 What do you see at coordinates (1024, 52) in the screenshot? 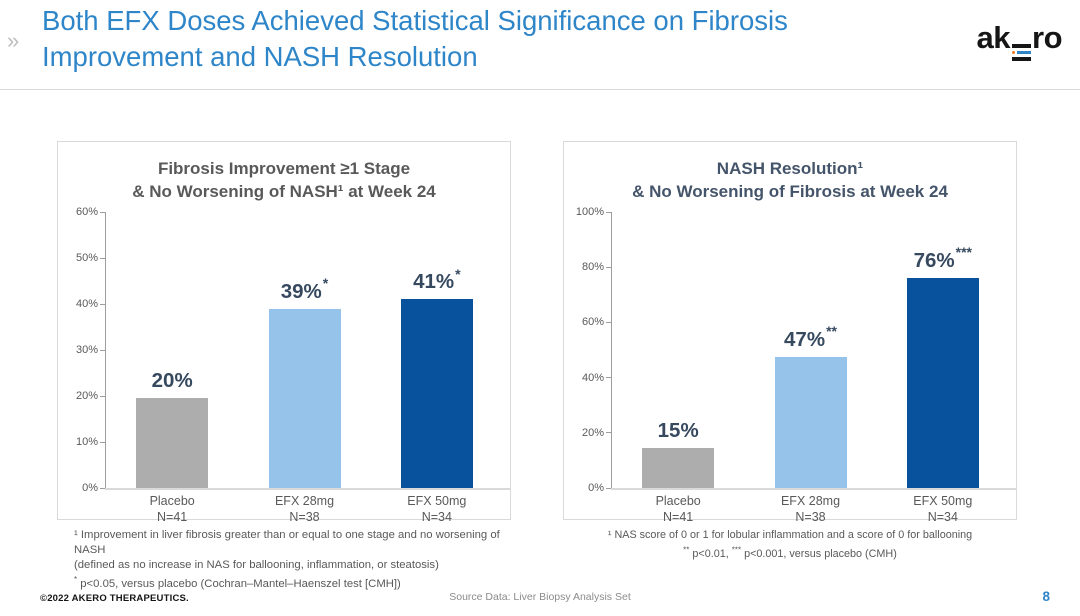
I see `logo-blue-bar` at bounding box center [1024, 52].